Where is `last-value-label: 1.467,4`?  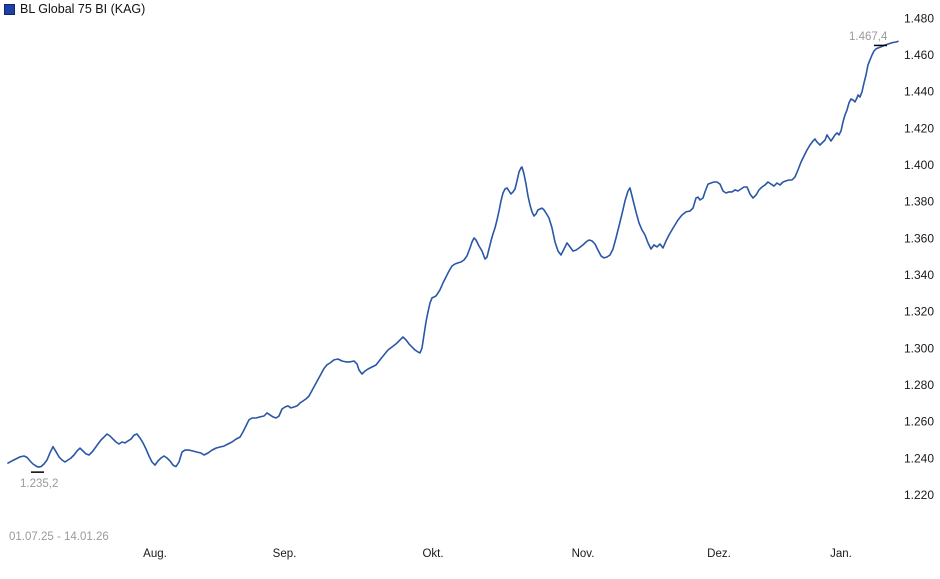
last-value-label: 1.467,4 is located at coordinates (868, 37).